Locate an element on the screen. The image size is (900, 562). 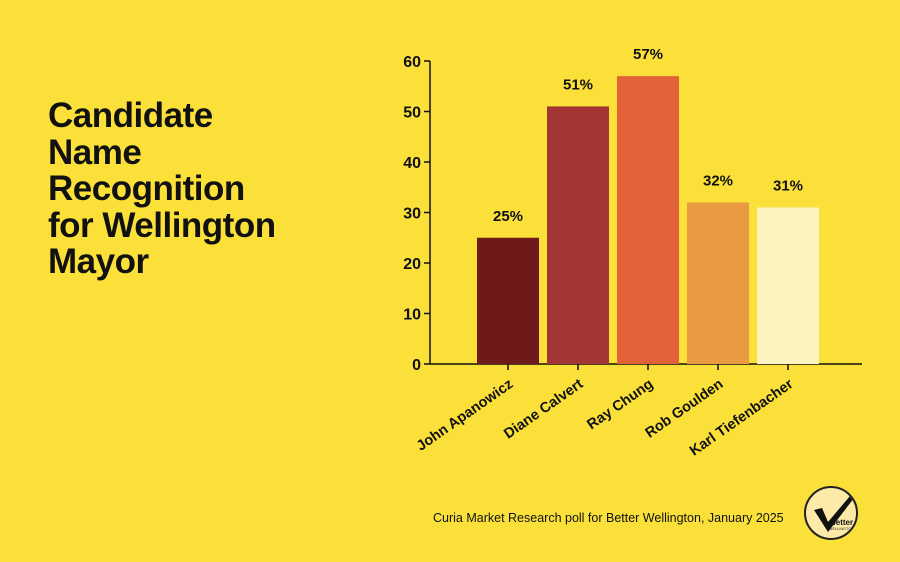
title-line-3: Recognition is located at coordinates (146, 188).